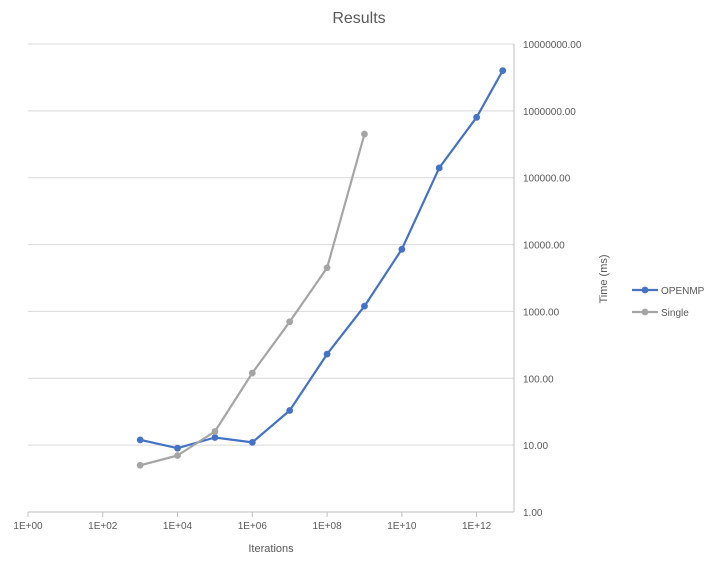 The image size is (719, 570). Describe the element at coordinates (538, 379) in the screenshot. I see `y-tick-label: 100.00` at that location.